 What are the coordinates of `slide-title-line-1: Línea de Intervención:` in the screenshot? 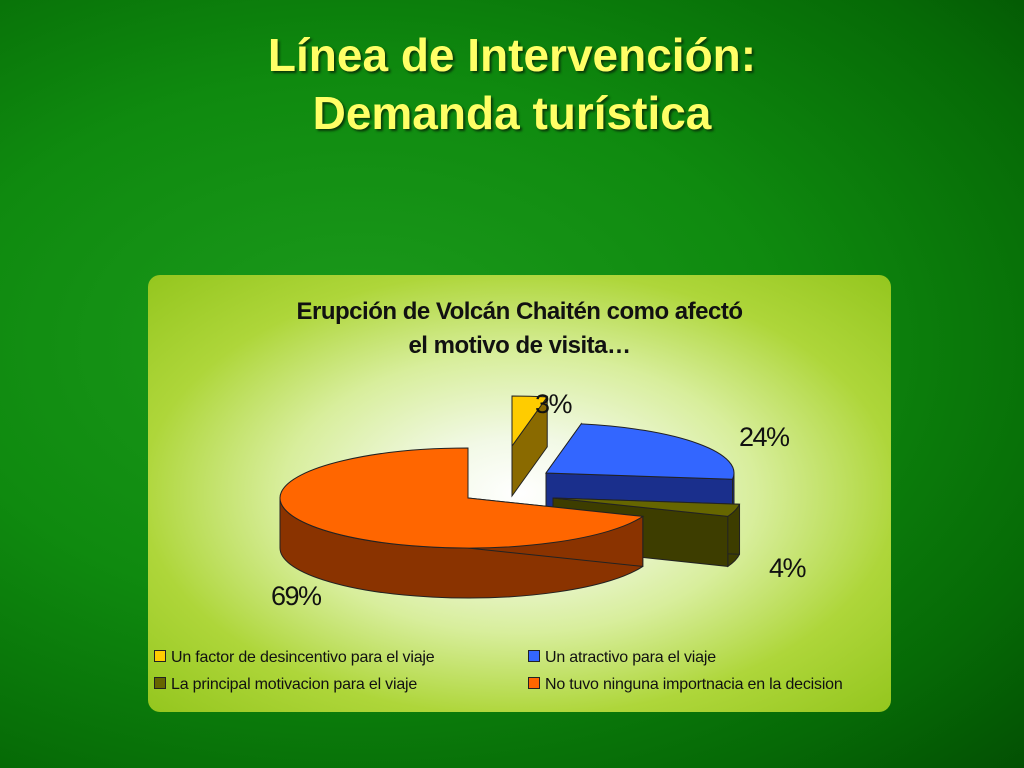 It's located at (512, 55).